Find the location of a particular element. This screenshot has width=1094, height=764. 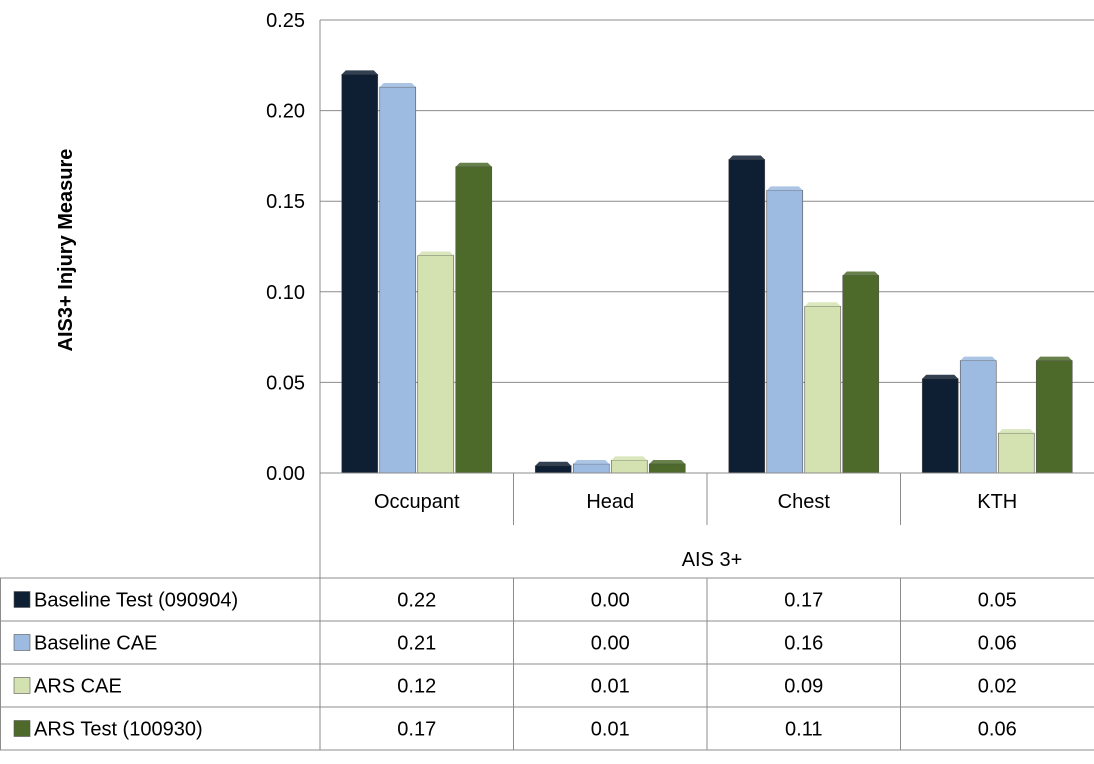

y-axis-label: AIS3+ Injury Measure is located at coordinates (66, 250).